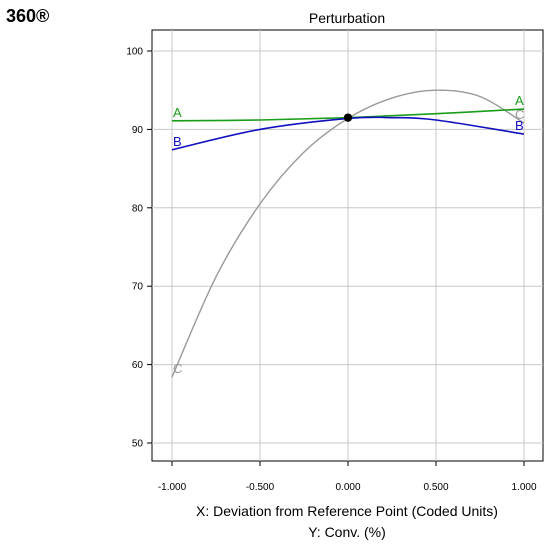 Image resolution: width=550 pixels, height=544 pixels. I want to click on response-label: Y: Conv. (%), so click(347, 532).